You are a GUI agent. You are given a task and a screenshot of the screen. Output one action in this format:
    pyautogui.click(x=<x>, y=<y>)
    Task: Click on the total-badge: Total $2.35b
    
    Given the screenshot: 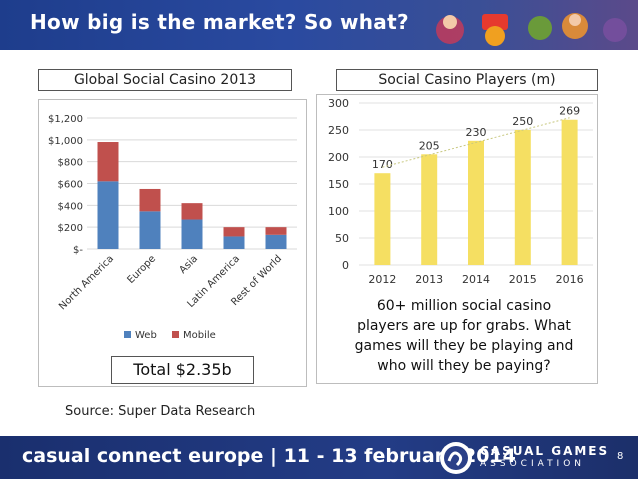 What is the action you would take?
    pyautogui.click(x=182, y=370)
    